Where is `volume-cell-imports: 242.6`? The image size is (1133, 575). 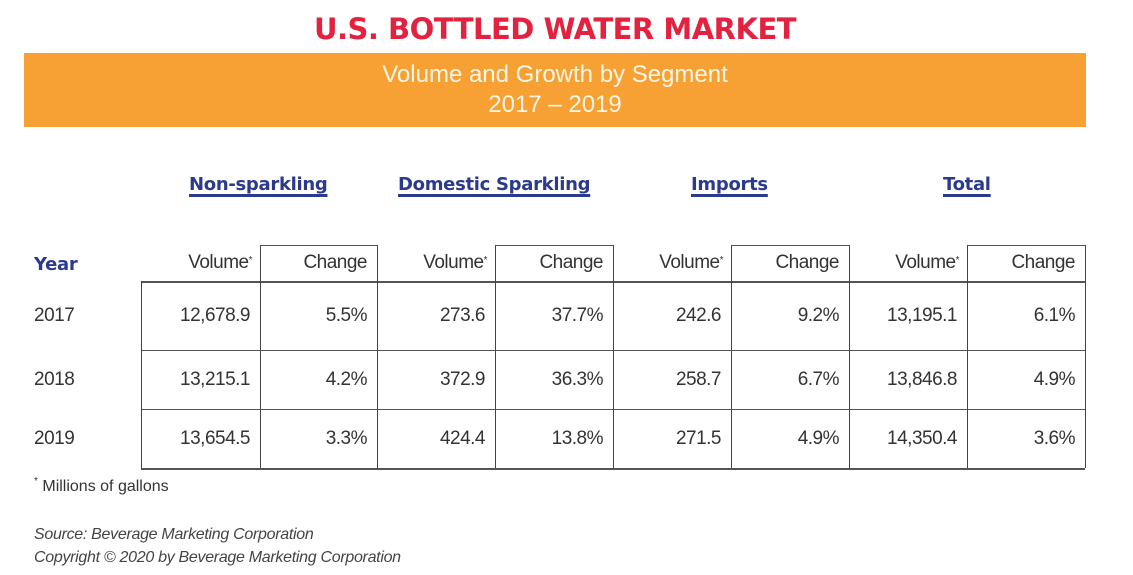
volume-cell-imports: 242.6 is located at coordinates (698, 315).